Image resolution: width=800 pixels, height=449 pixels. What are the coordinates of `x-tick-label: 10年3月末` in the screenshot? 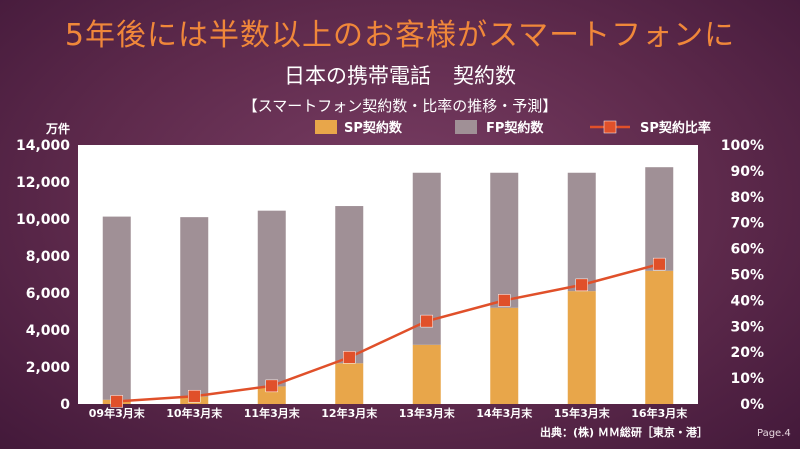 It's located at (194, 413).